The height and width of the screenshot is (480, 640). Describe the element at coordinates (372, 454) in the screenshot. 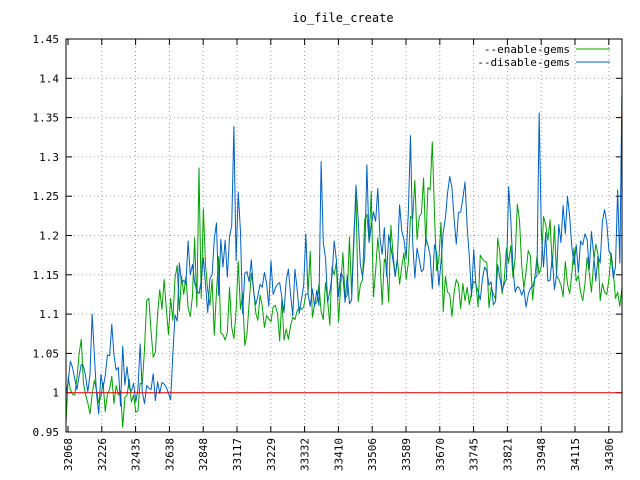

I see `x-tick-label: 33506` at that location.